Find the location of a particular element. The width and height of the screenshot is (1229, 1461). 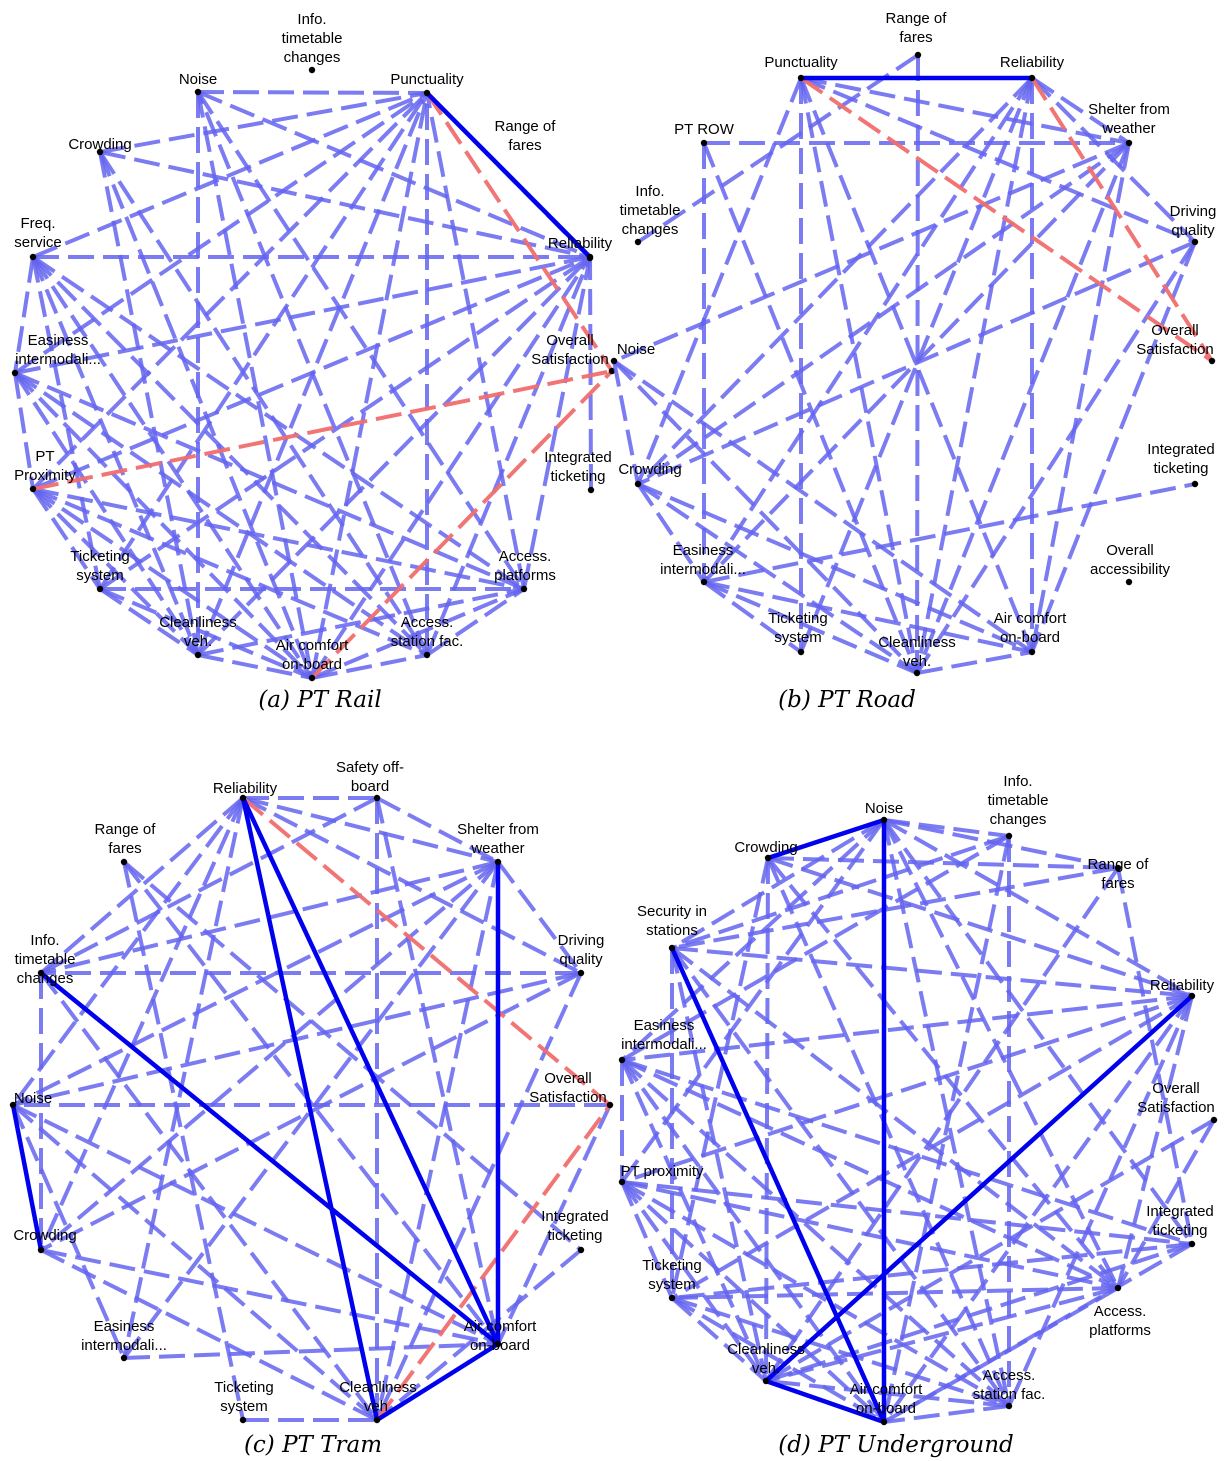

edge-prox-air is located at coordinates (753, 1302).